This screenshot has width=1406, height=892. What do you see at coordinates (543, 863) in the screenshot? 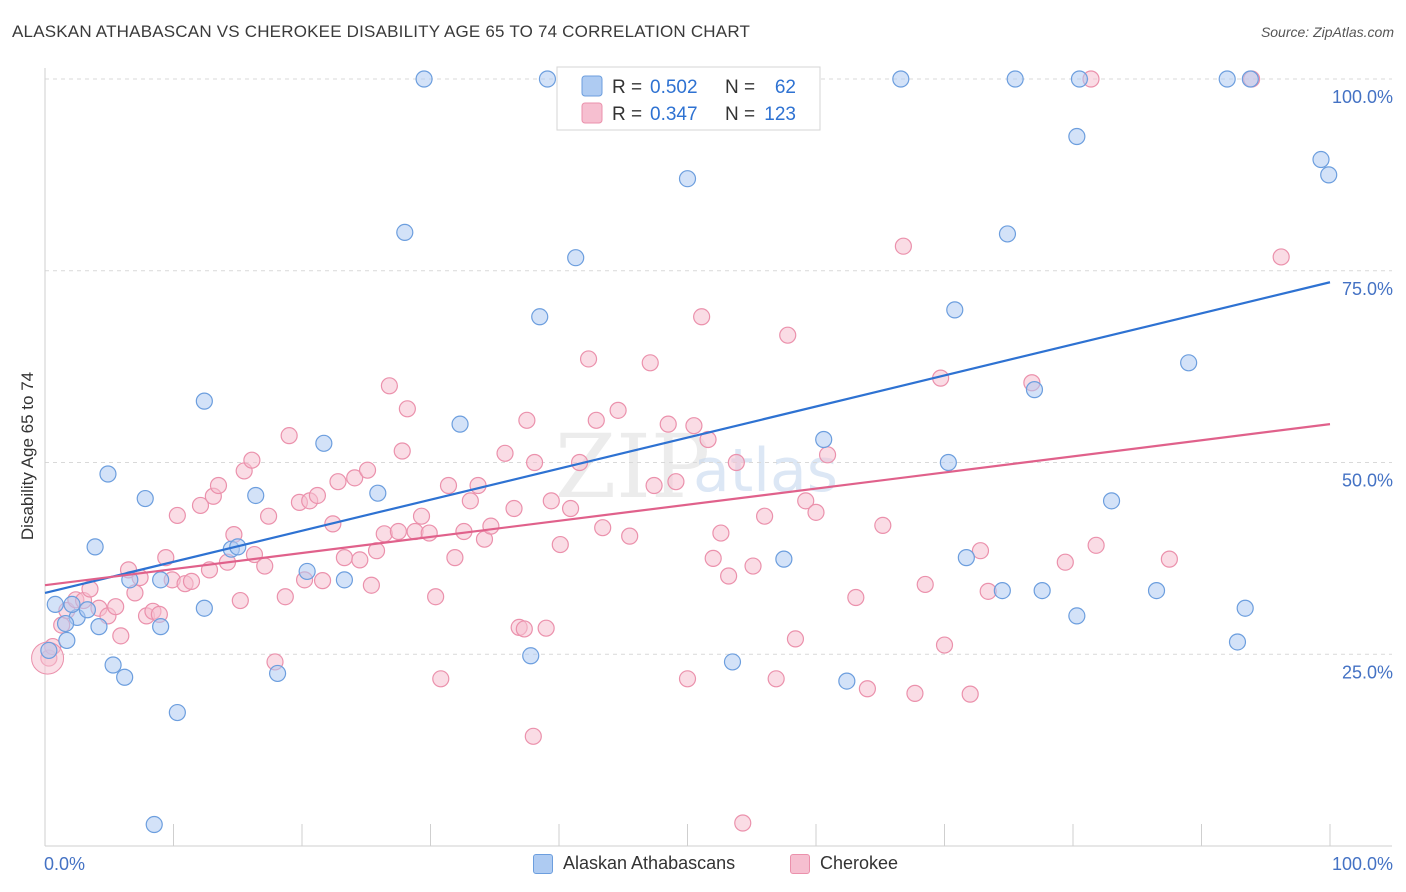
I see `legend-swatch-alaskan-athabascans` at bounding box center [543, 863].